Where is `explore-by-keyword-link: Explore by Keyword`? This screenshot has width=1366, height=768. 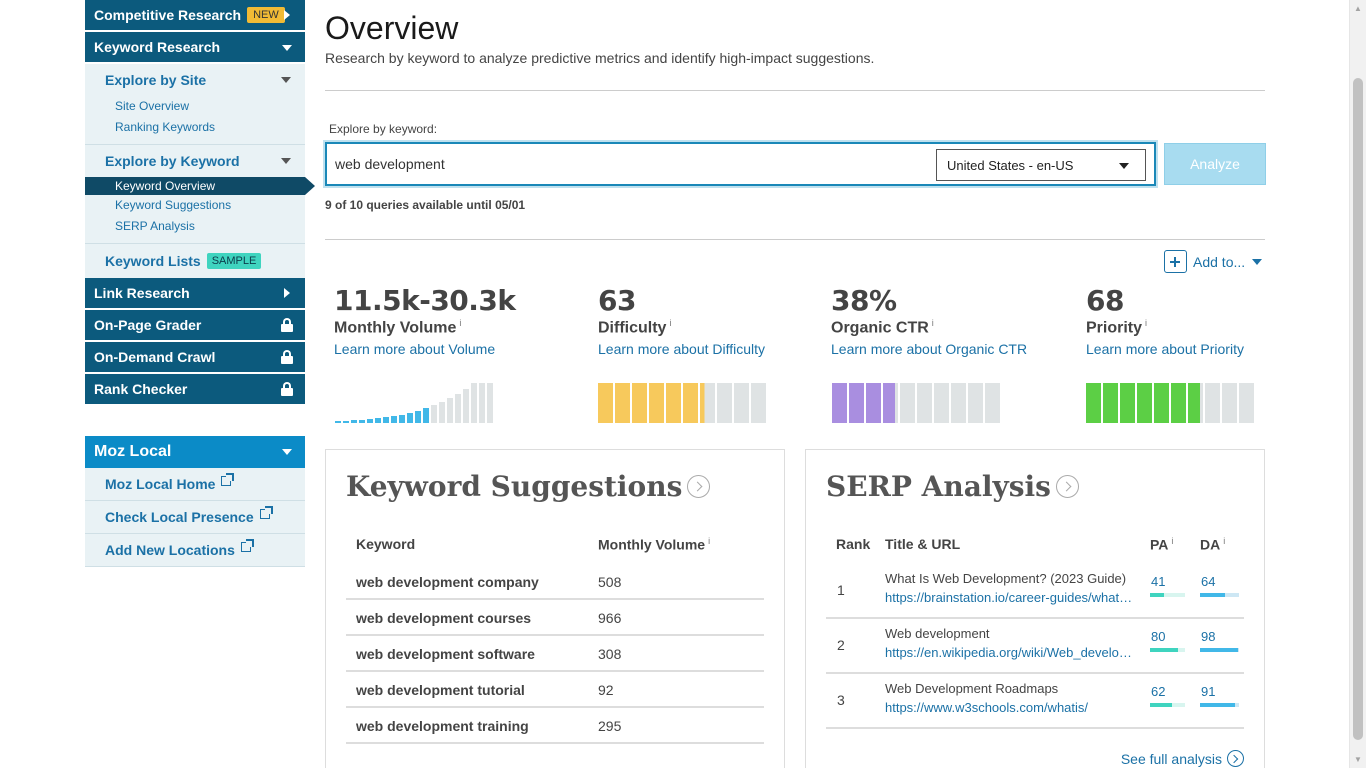
explore-by-keyword-link: Explore by Keyword is located at coordinates (172, 161).